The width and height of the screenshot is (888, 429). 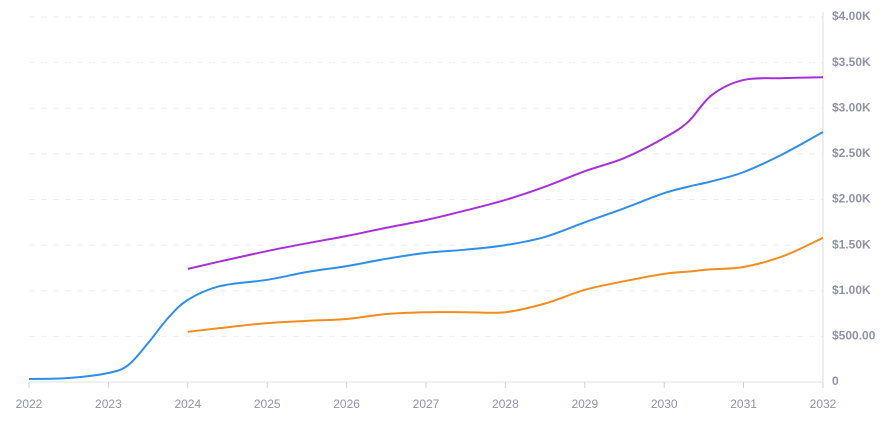 I want to click on x-tick-label: 2032, so click(x=823, y=404).